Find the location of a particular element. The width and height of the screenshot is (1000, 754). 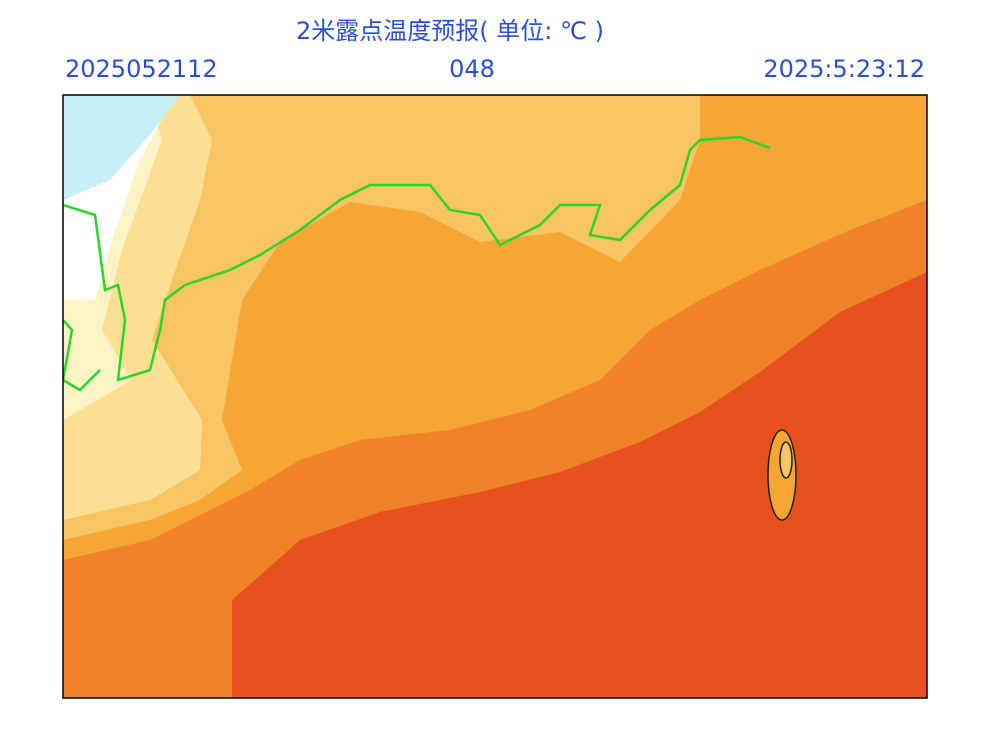

zone-cold is located at coordinates (121, 147).